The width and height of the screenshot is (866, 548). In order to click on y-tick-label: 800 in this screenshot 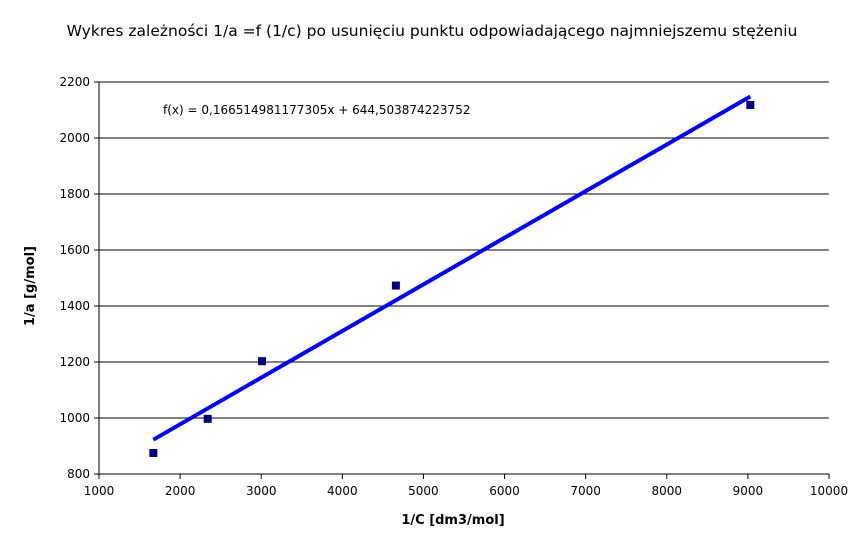, I will do `click(78, 474)`.